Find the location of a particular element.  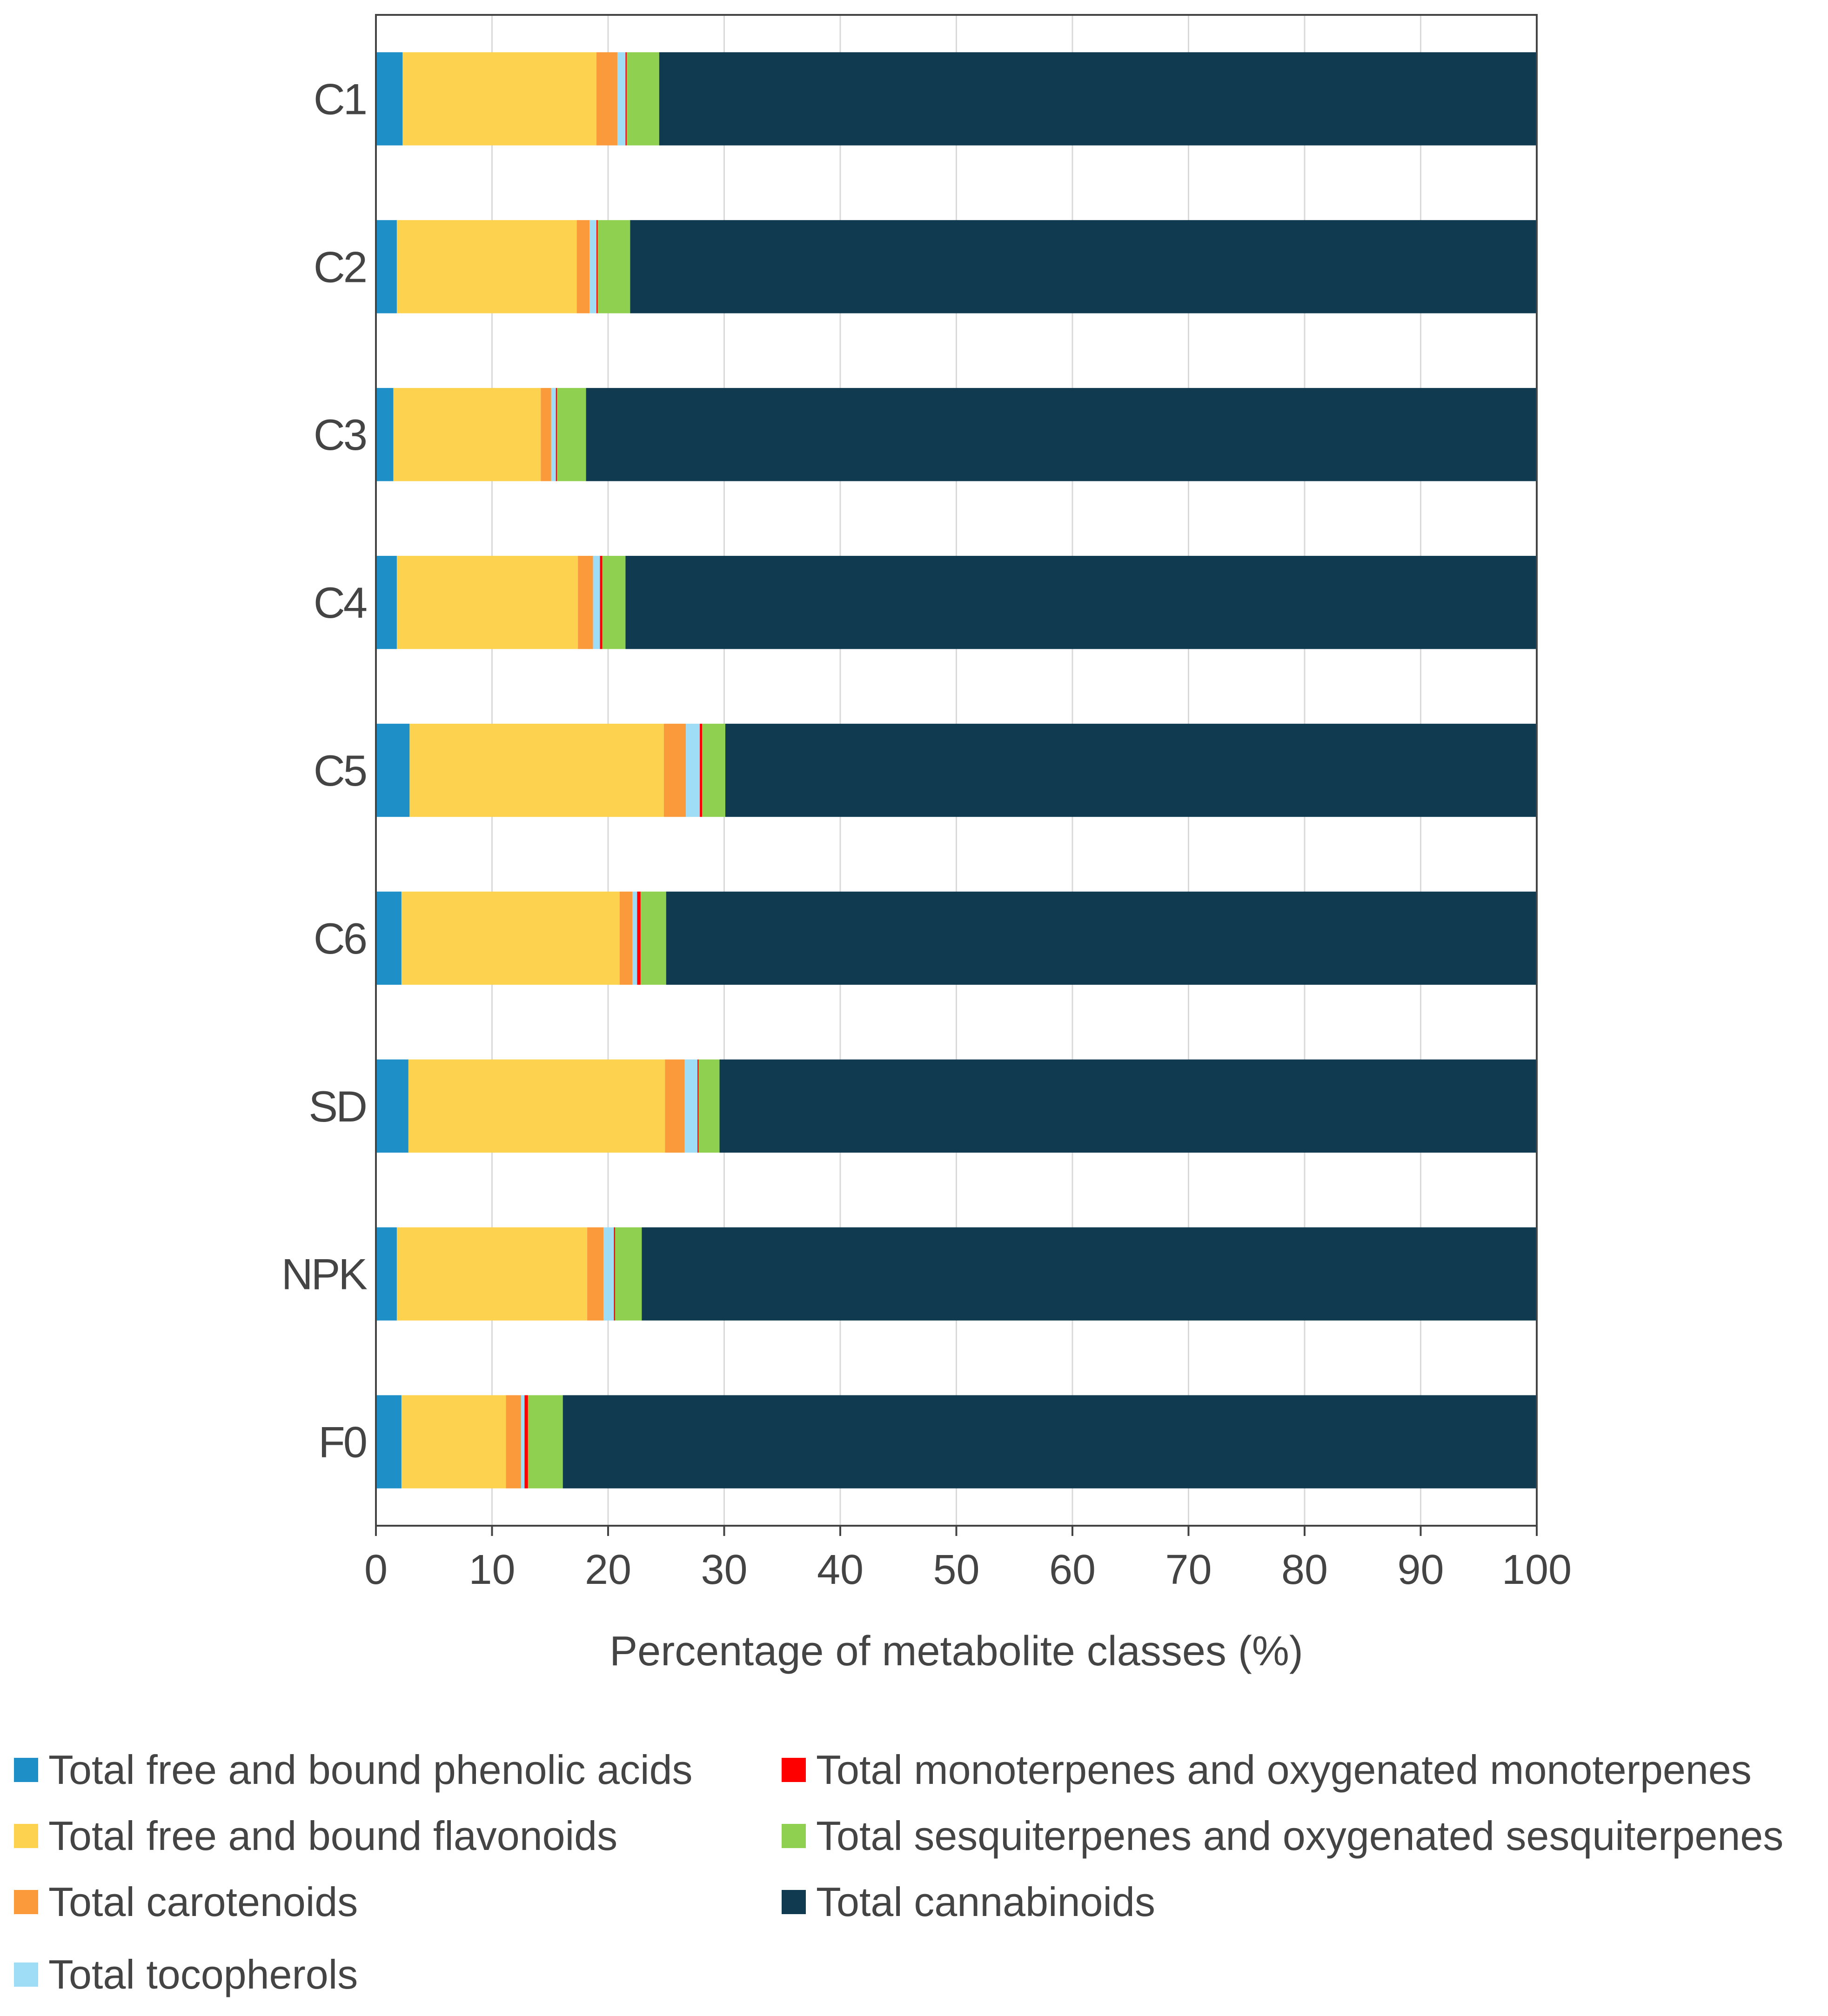

y-category-label: C1 is located at coordinates (340, 98).